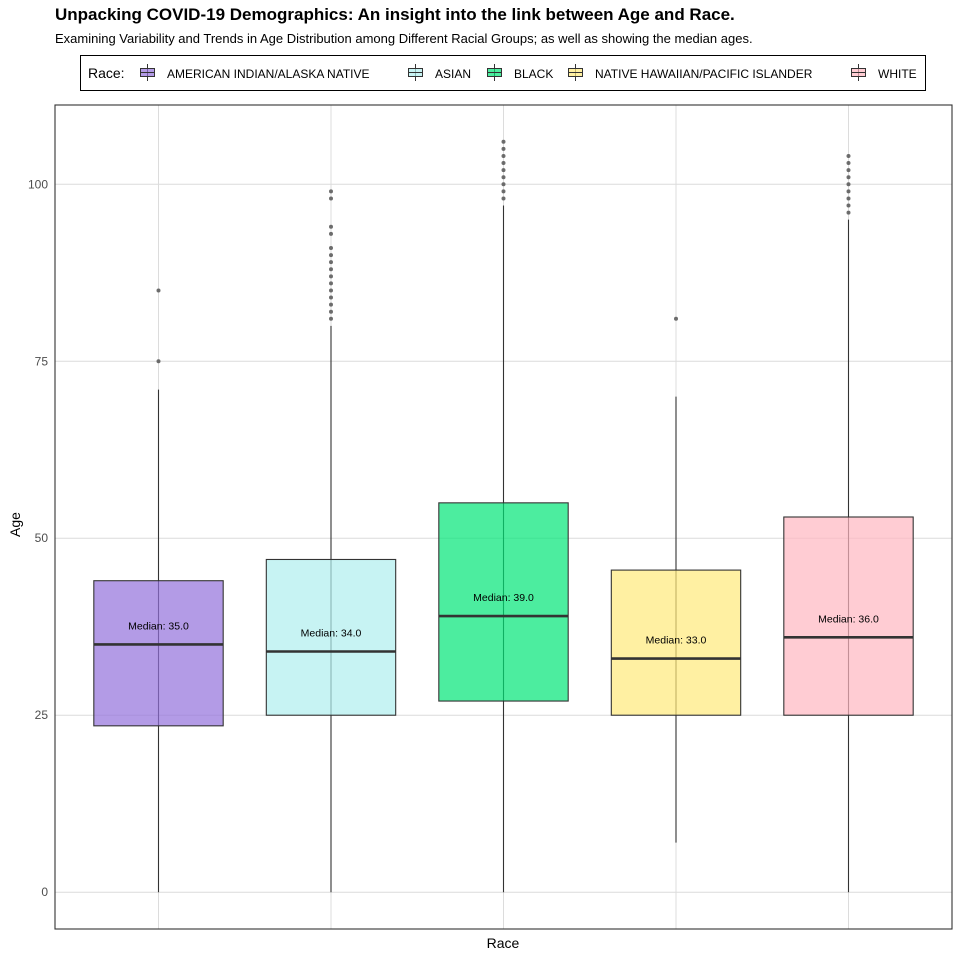 The height and width of the screenshot is (960, 960). Describe the element at coordinates (503, 943) in the screenshot. I see `x-axis-label: Race` at that location.